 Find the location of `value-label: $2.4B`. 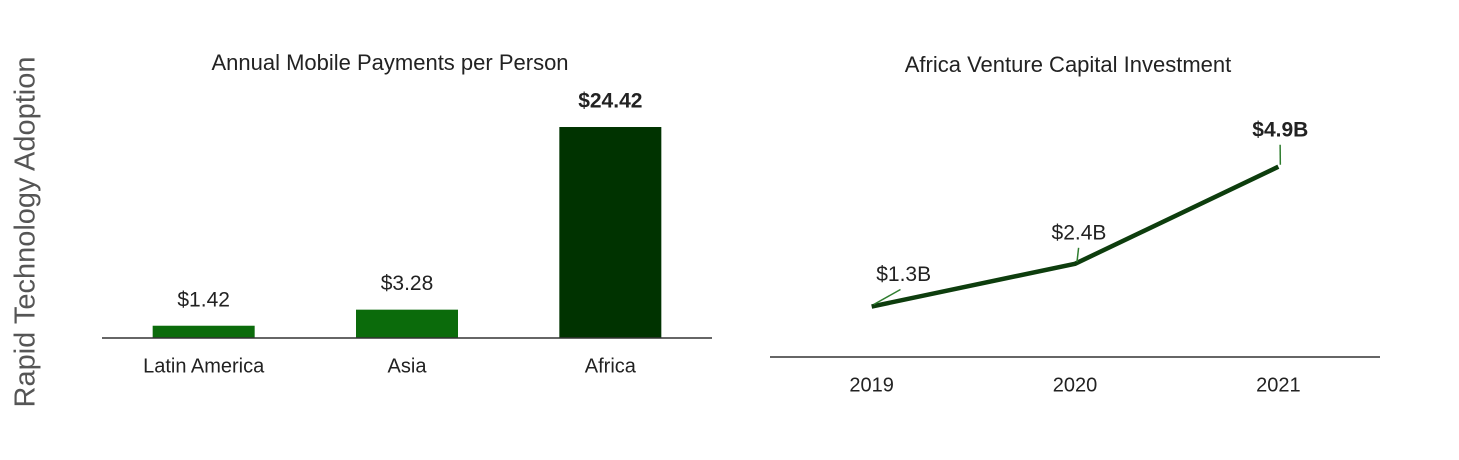

value-label: $2.4B is located at coordinates (1079, 232).